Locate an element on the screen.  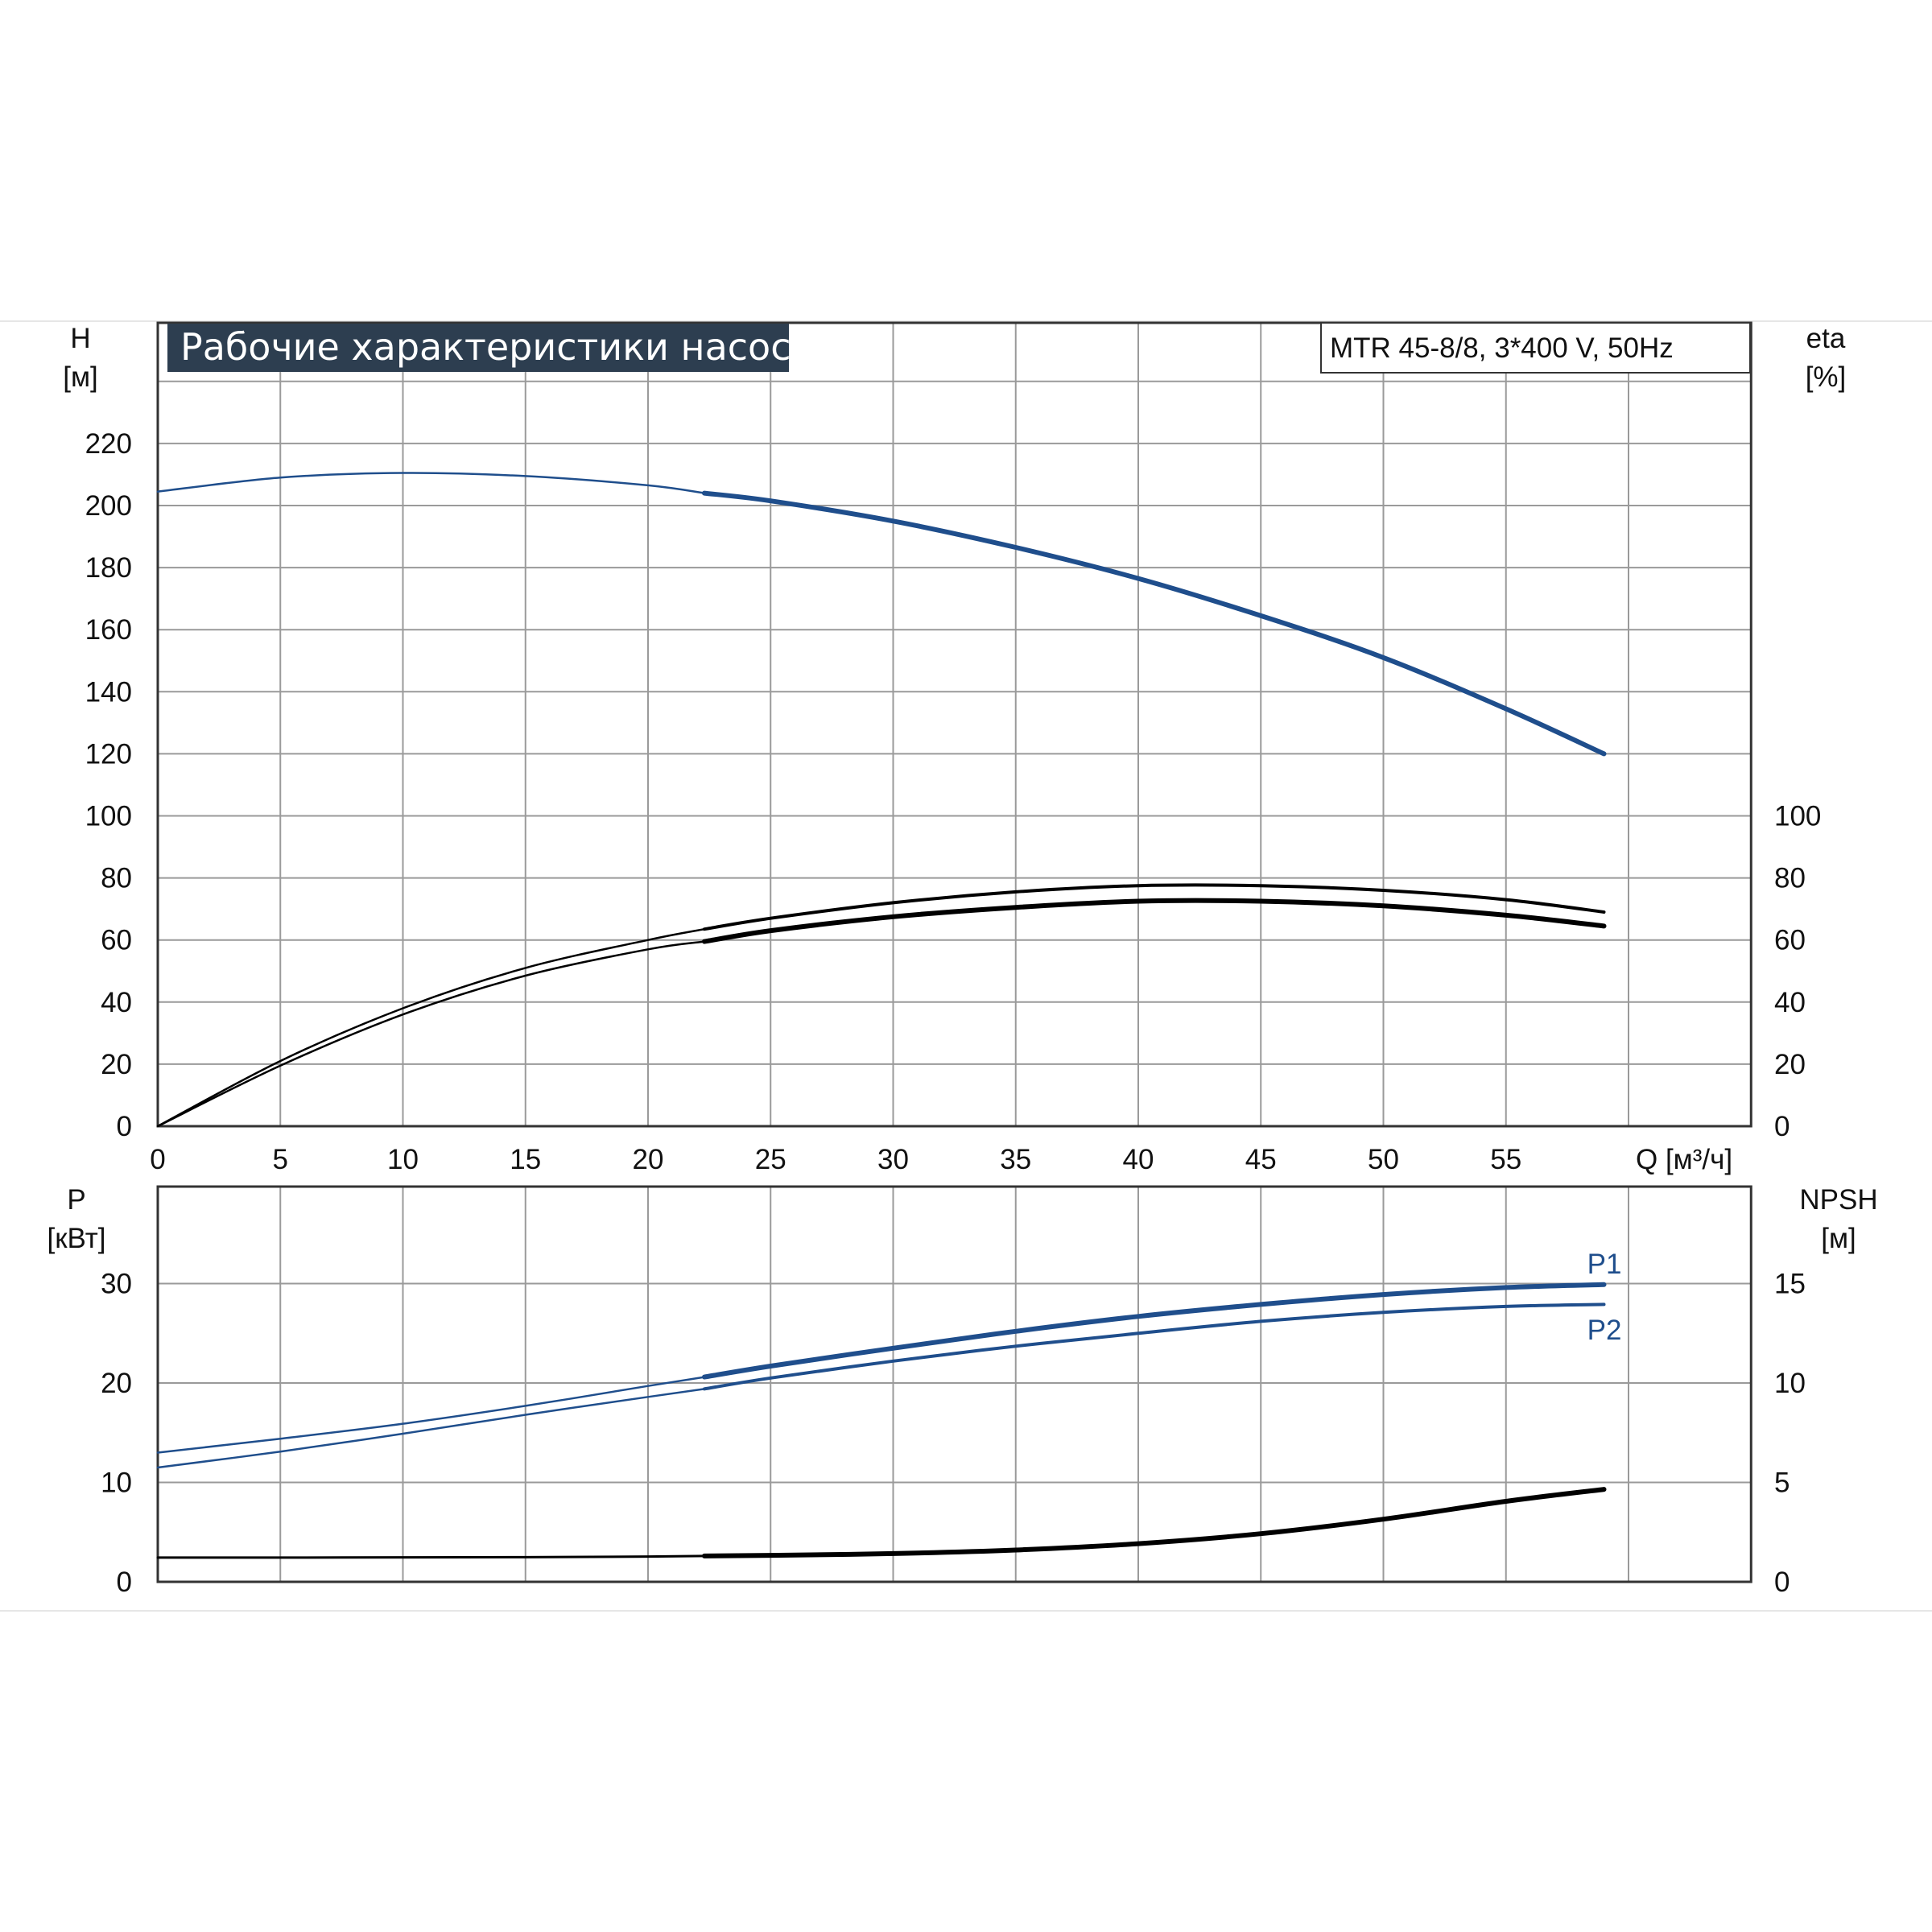
h-tick-label: 100 is located at coordinates (108, 816).